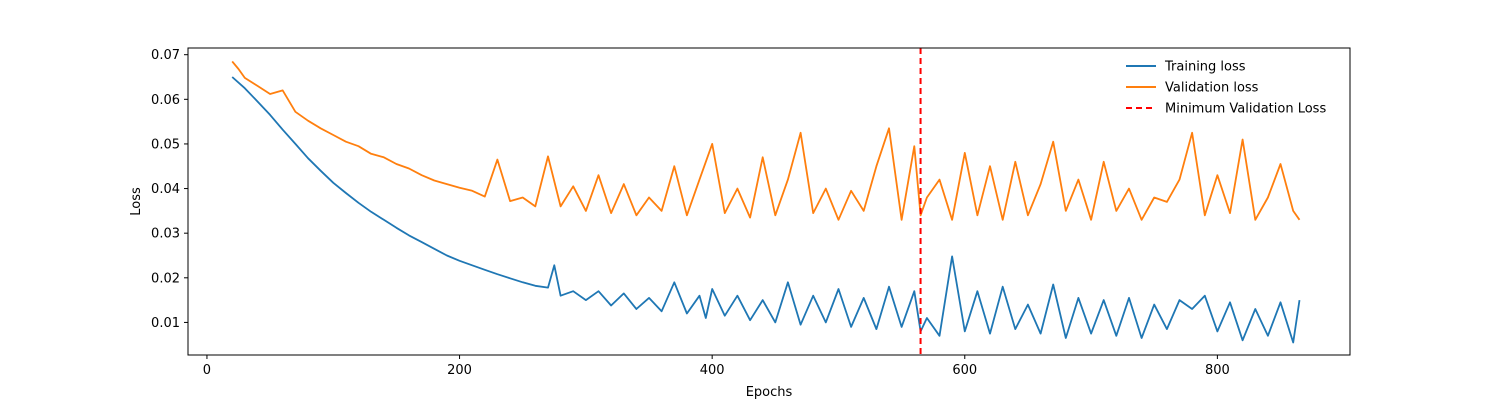  What do you see at coordinates (207, 370) in the screenshot?
I see `x-tick-label: 0` at bounding box center [207, 370].